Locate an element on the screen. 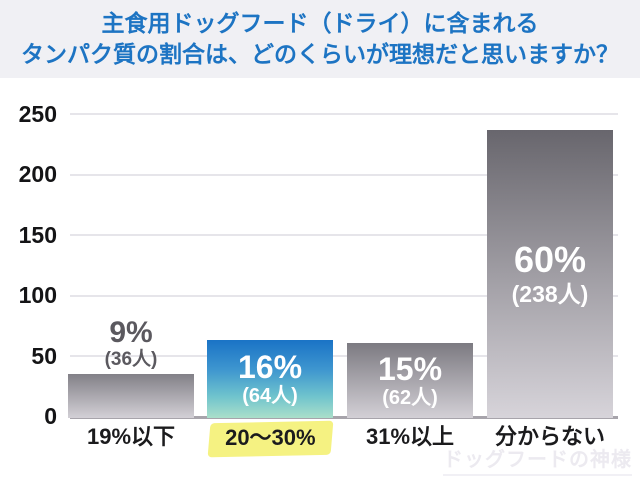 This screenshot has width=640, height=480. chart-title-line2: タンパク質の割合は、どのくらいが理想だと思いますか？ is located at coordinates (320, 54).